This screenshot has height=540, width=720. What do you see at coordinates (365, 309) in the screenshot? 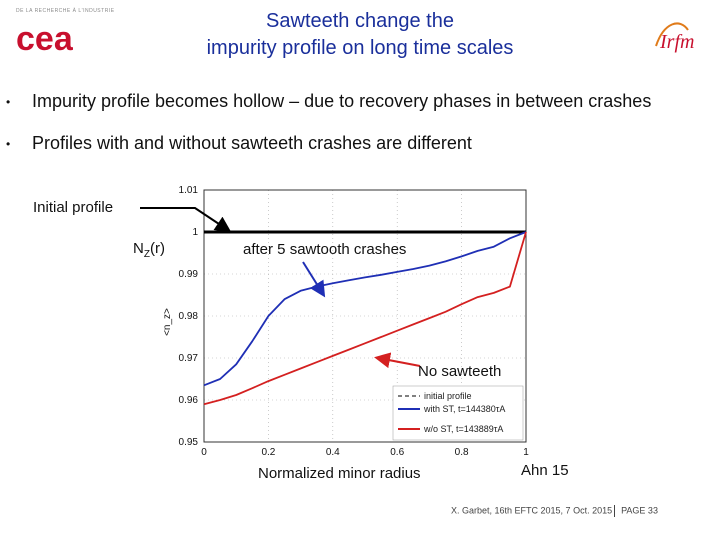
I see `series-with-st` at bounding box center [365, 309].